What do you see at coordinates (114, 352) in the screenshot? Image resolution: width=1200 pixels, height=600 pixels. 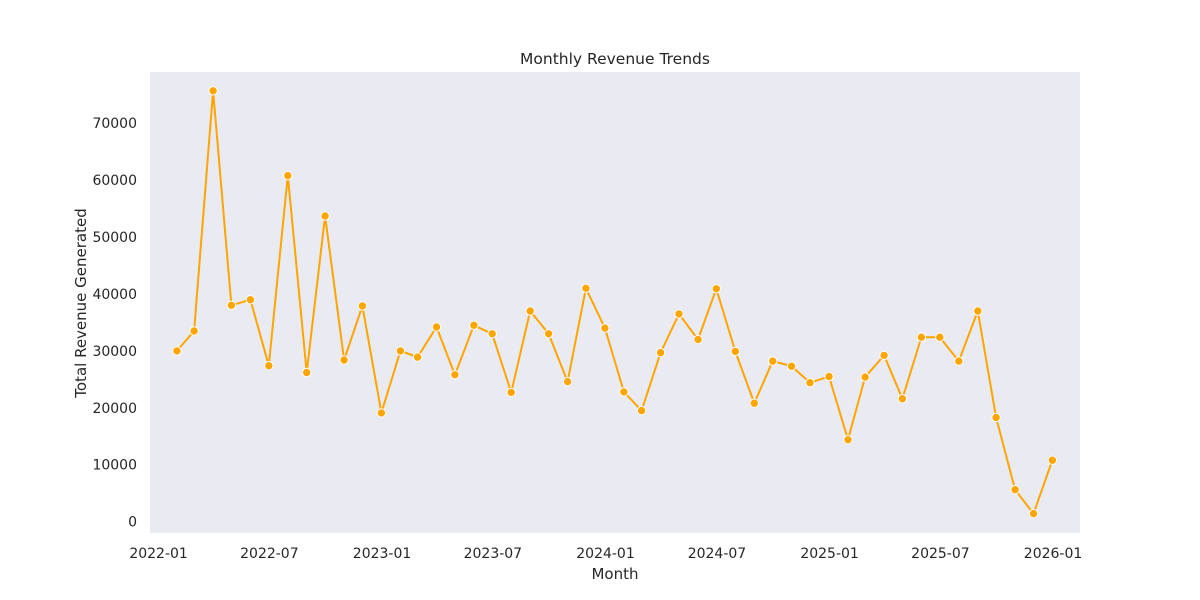 I see `y-tick-label: 30000` at bounding box center [114, 352].